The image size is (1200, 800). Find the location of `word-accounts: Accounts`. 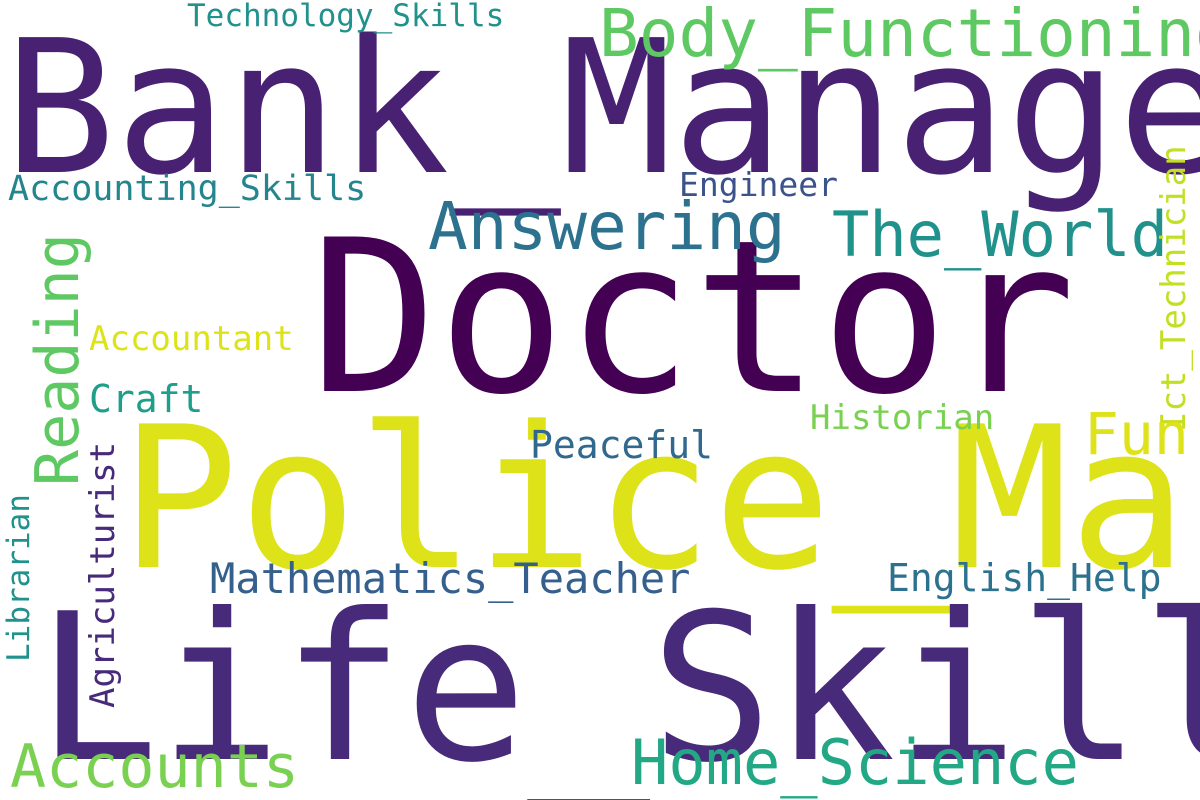

word-accounts: Accounts is located at coordinates (154, 766).